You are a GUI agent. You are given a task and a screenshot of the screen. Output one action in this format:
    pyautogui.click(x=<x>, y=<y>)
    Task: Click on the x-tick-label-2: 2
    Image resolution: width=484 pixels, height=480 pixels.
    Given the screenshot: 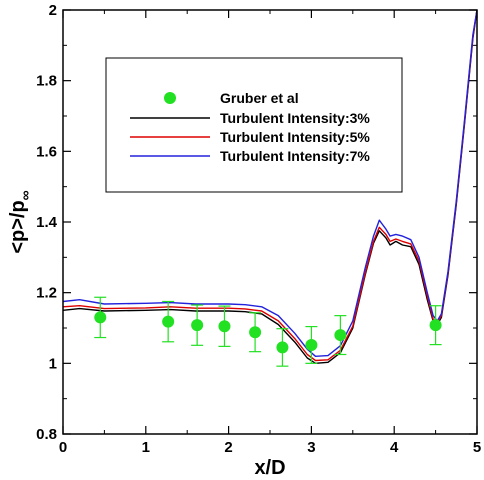 What is the action you would take?
    pyautogui.click(x=228, y=447)
    